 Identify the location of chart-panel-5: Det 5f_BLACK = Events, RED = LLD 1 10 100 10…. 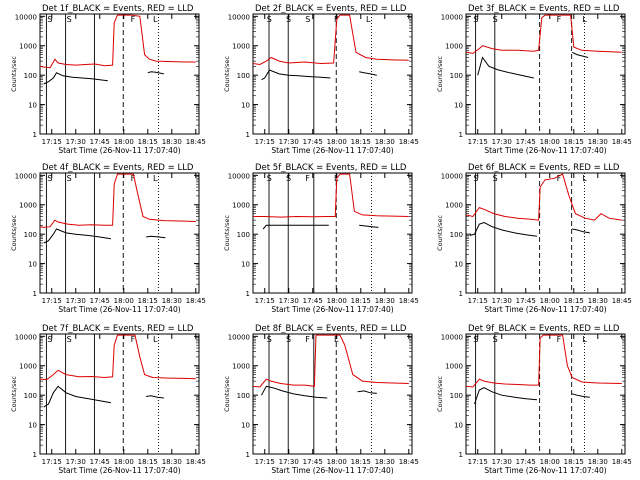
(321, 238).